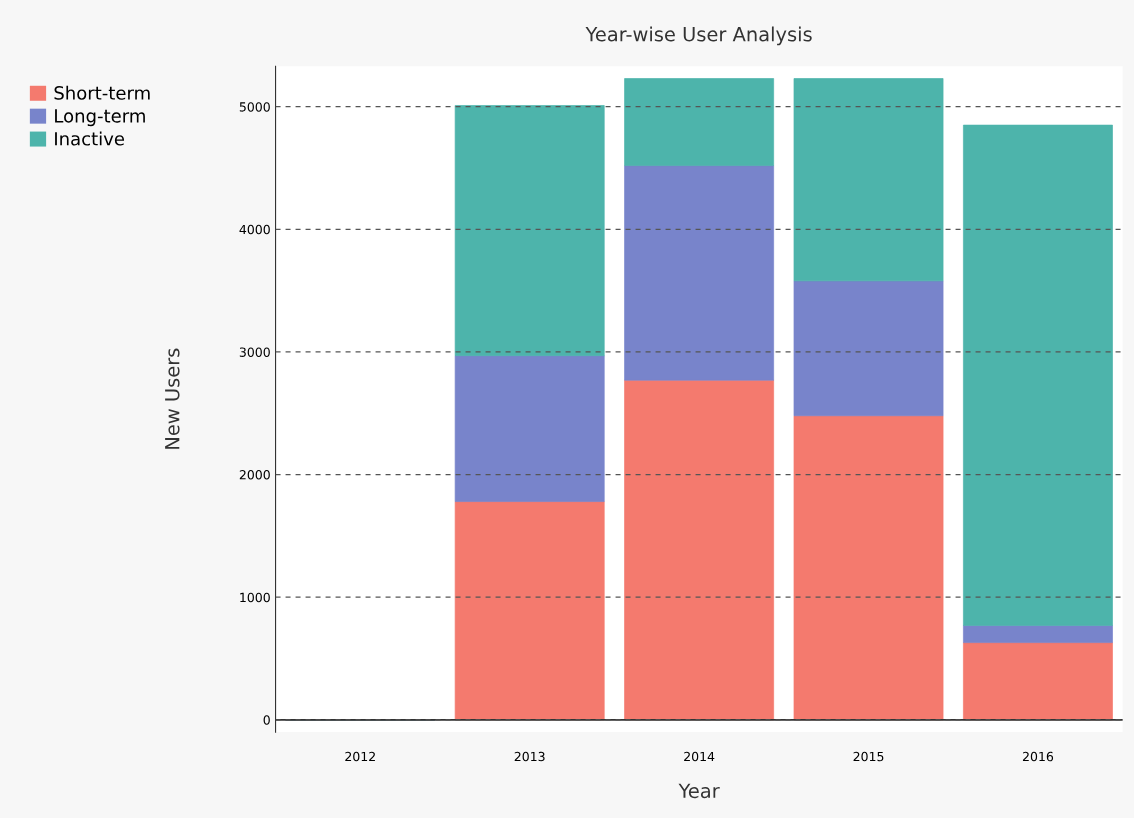 This screenshot has height=818, width=1134. What do you see at coordinates (254, 352) in the screenshot?
I see `y-tick-label: 3000` at bounding box center [254, 352].